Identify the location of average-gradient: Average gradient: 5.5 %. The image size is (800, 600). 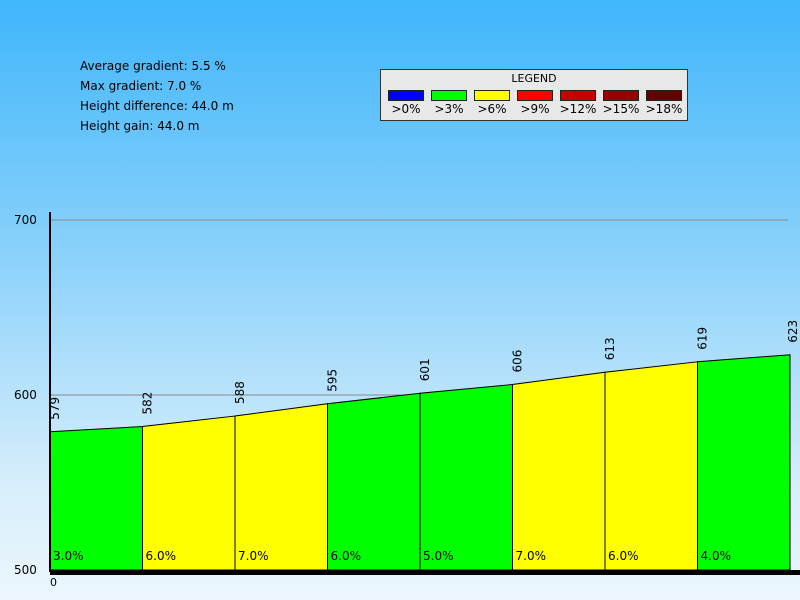
(153, 66).